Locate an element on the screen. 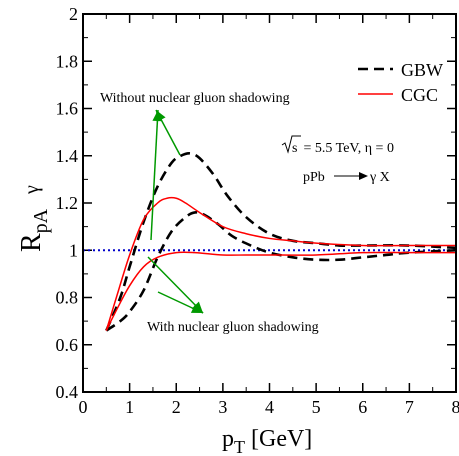  x-tick-label: 2 is located at coordinates (176, 407).